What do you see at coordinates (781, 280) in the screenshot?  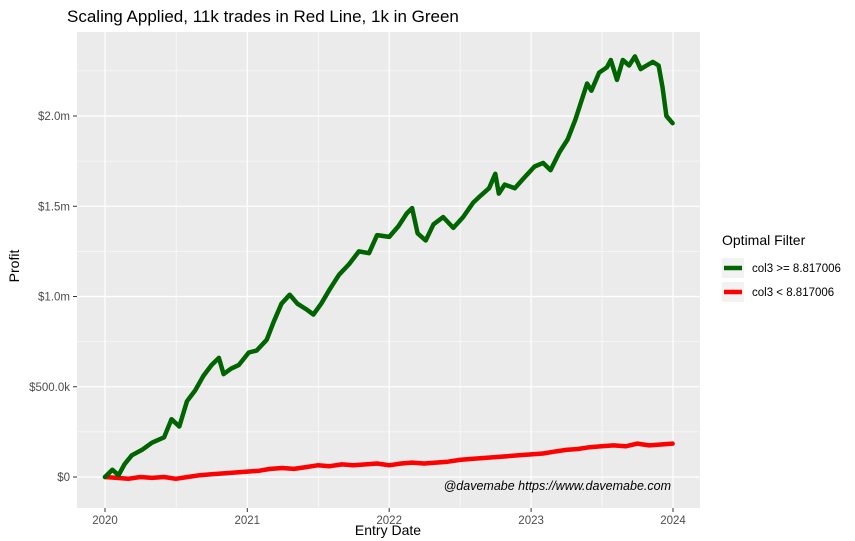 I see `legend-items: col3 >= 8.817006 col3 < 8.817006` at bounding box center [781, 280].